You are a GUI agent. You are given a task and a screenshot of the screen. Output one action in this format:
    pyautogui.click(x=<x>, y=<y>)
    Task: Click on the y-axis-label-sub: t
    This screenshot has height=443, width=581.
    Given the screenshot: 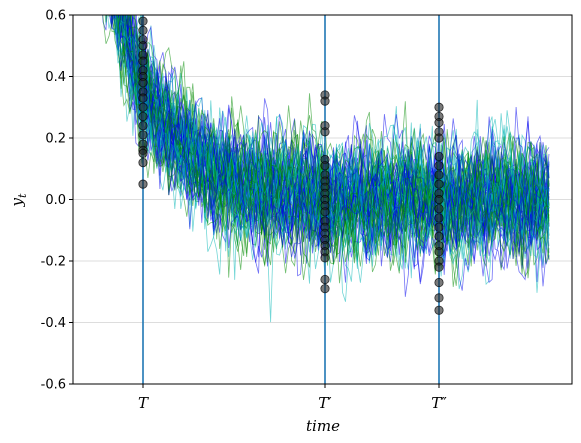 What is the action you would take?
    pyautogui.click(x=22, y=195)
    